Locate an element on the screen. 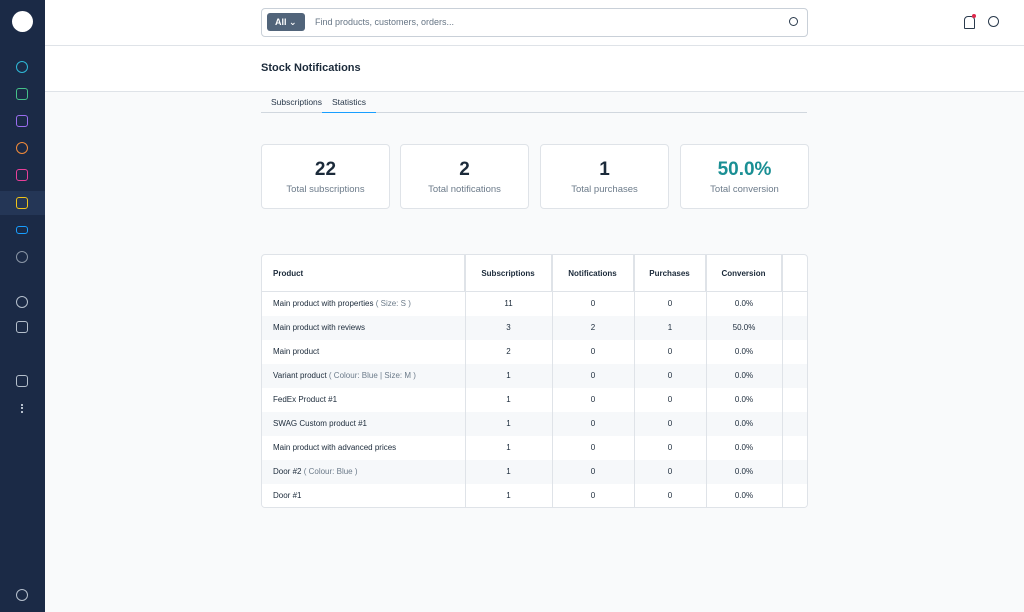 The width and height of the screenshot is (1024, 612). dashboard-icon is located at coordinates (22, 67).